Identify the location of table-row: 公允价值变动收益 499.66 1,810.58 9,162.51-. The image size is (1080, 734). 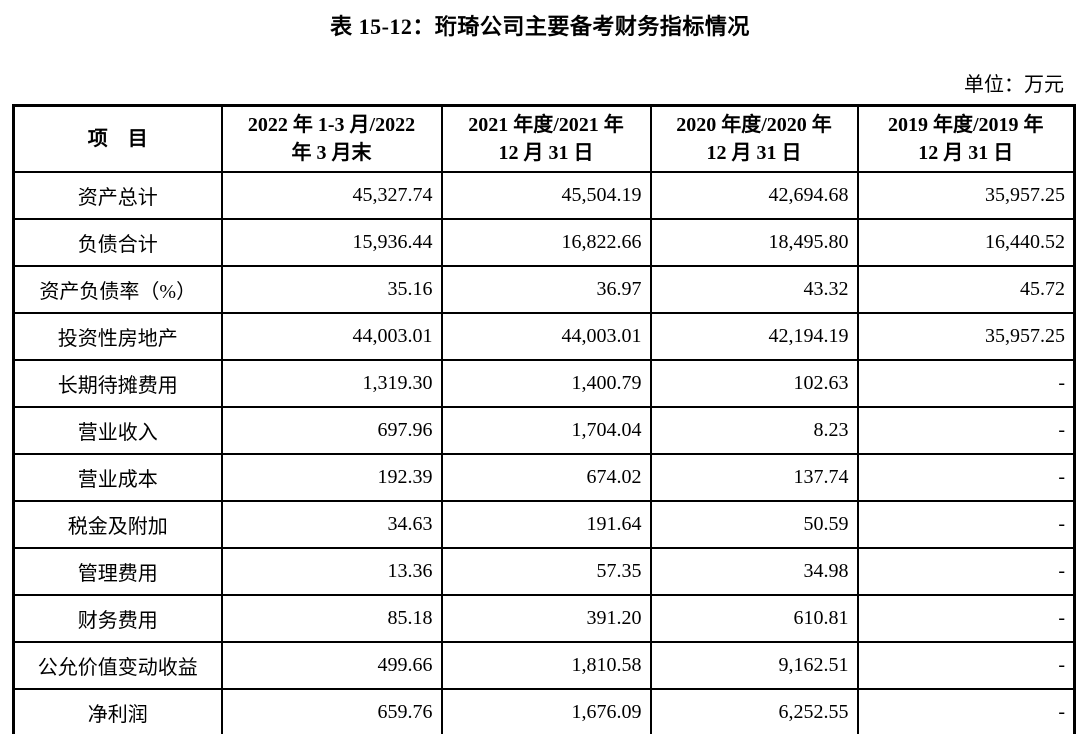
(544, 665).